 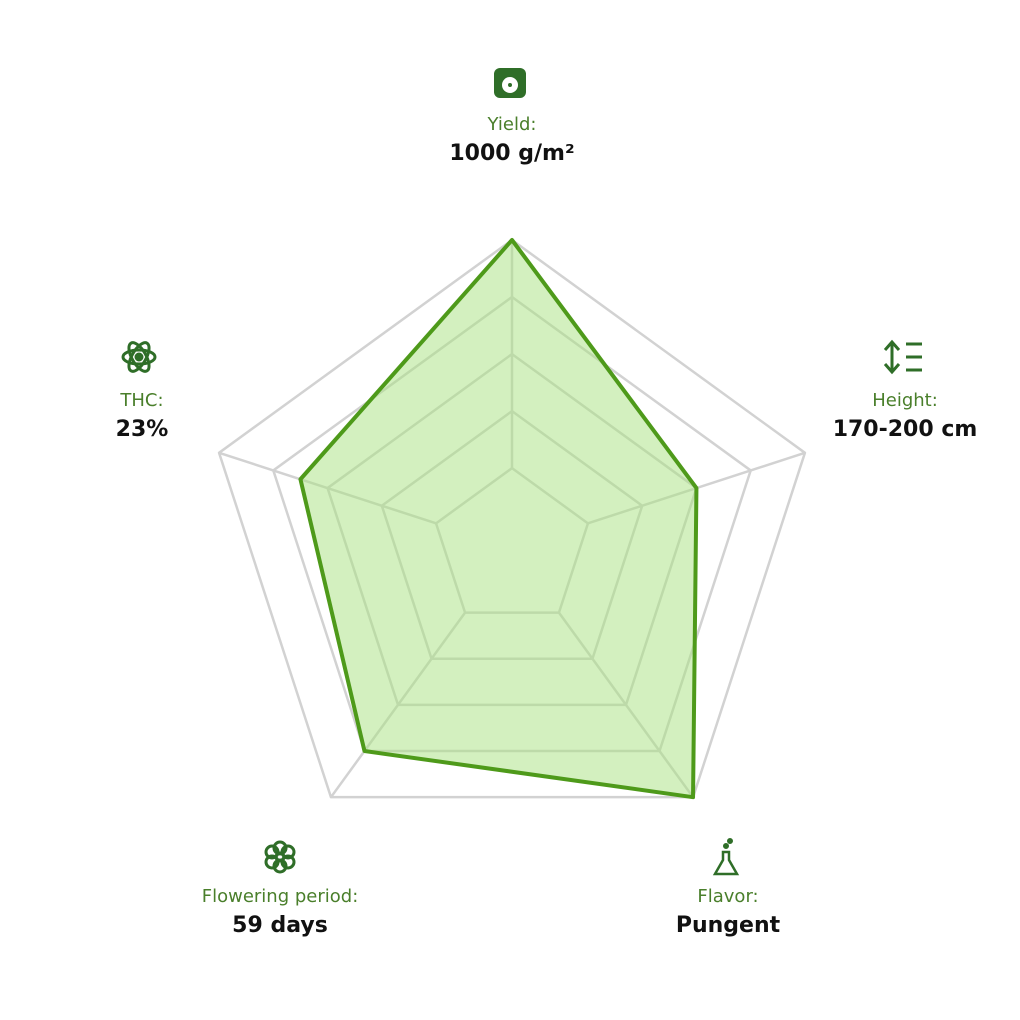 What do you see at coordinates (280, 925) in the screenshot?
I see `axis-value: 59 days` at bounding box center [280, 925].